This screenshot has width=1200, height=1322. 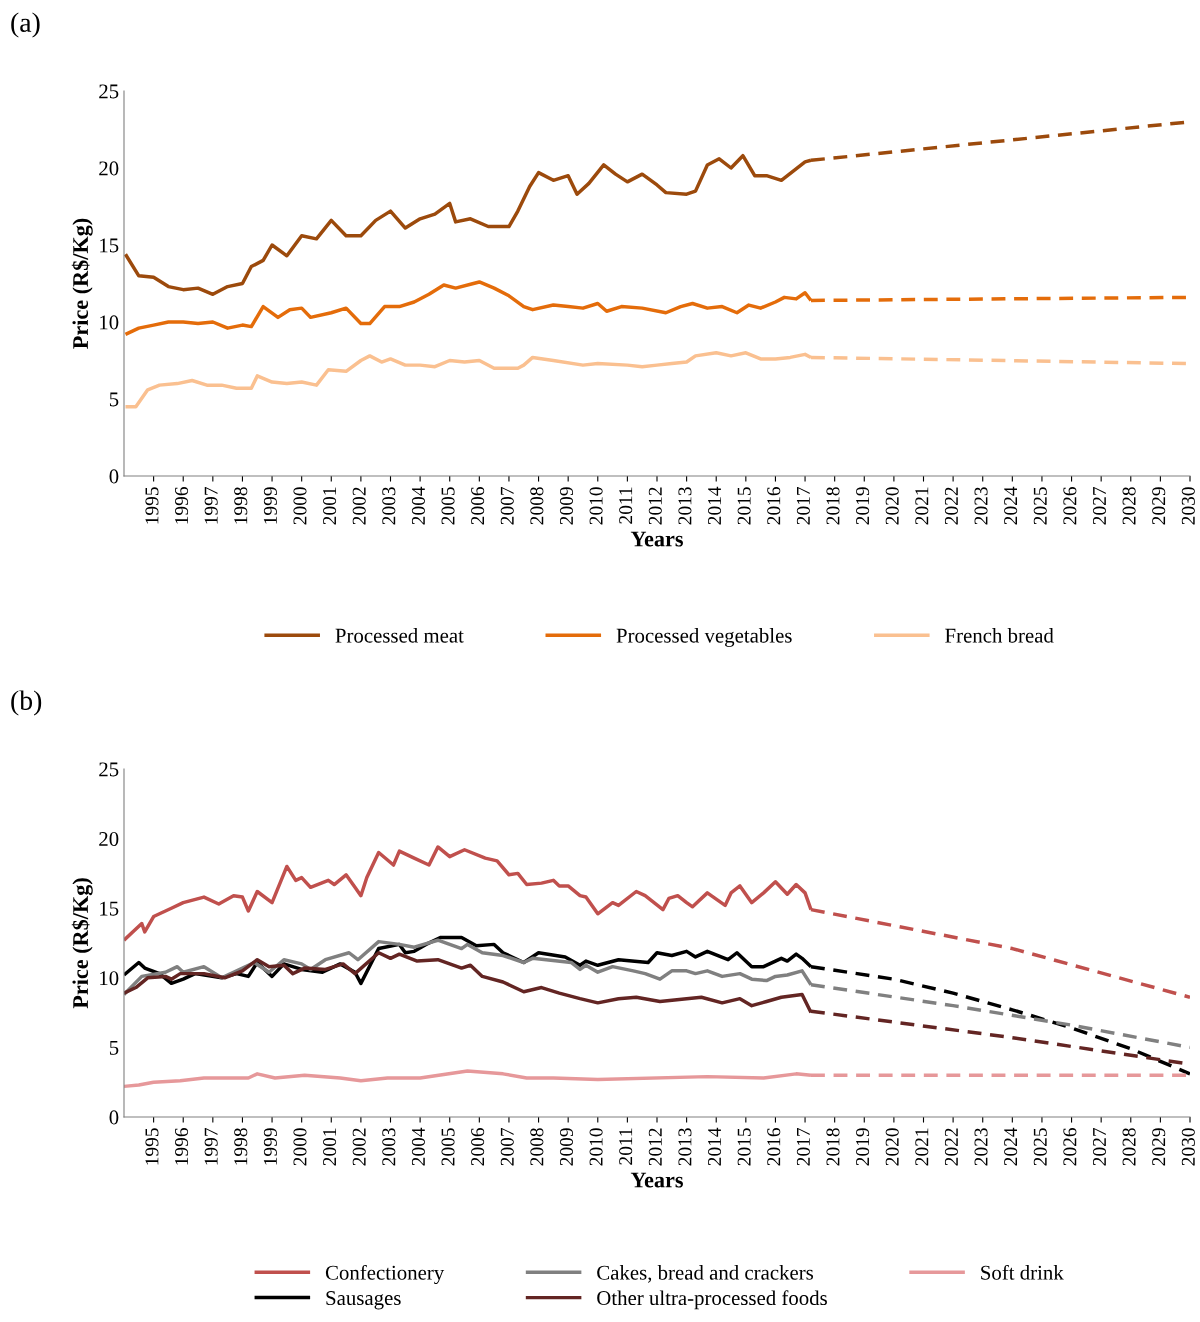 What do you see at coordinates (25, 25) in the screenshot?
I see `chart-title: (a)` at bounding box center [25, 25].